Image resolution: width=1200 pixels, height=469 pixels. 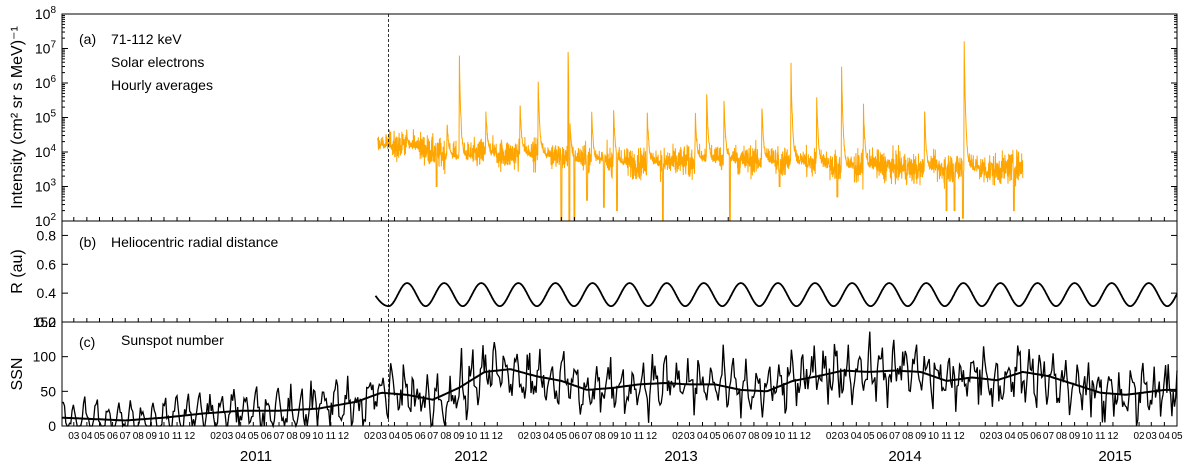 What do you see at coordinates (256, 456) in the screenshot?
I see `x-year-label: 2011` at bounding box center [256, 456].